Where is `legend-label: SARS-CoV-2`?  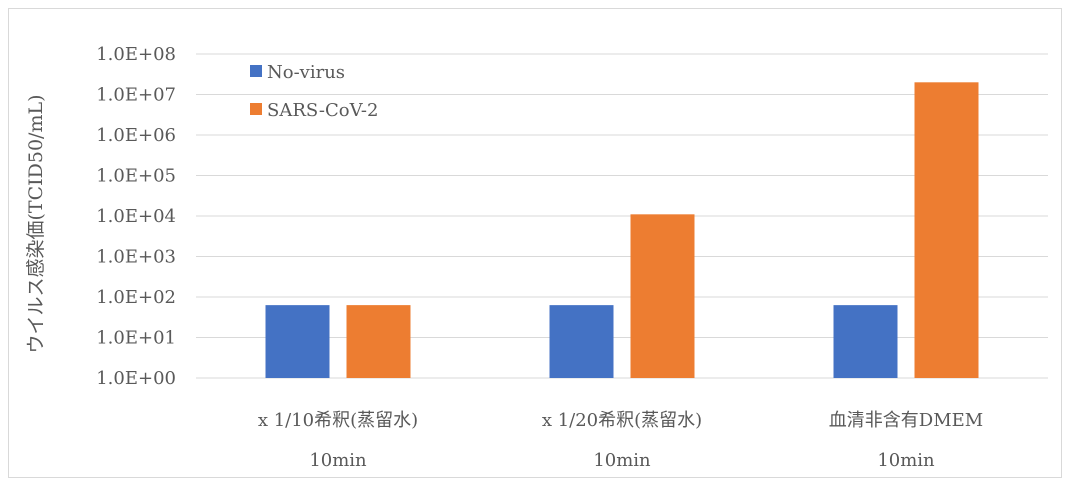
legend-label: SARS-CoV-2 is located at coordinates (322, 110).